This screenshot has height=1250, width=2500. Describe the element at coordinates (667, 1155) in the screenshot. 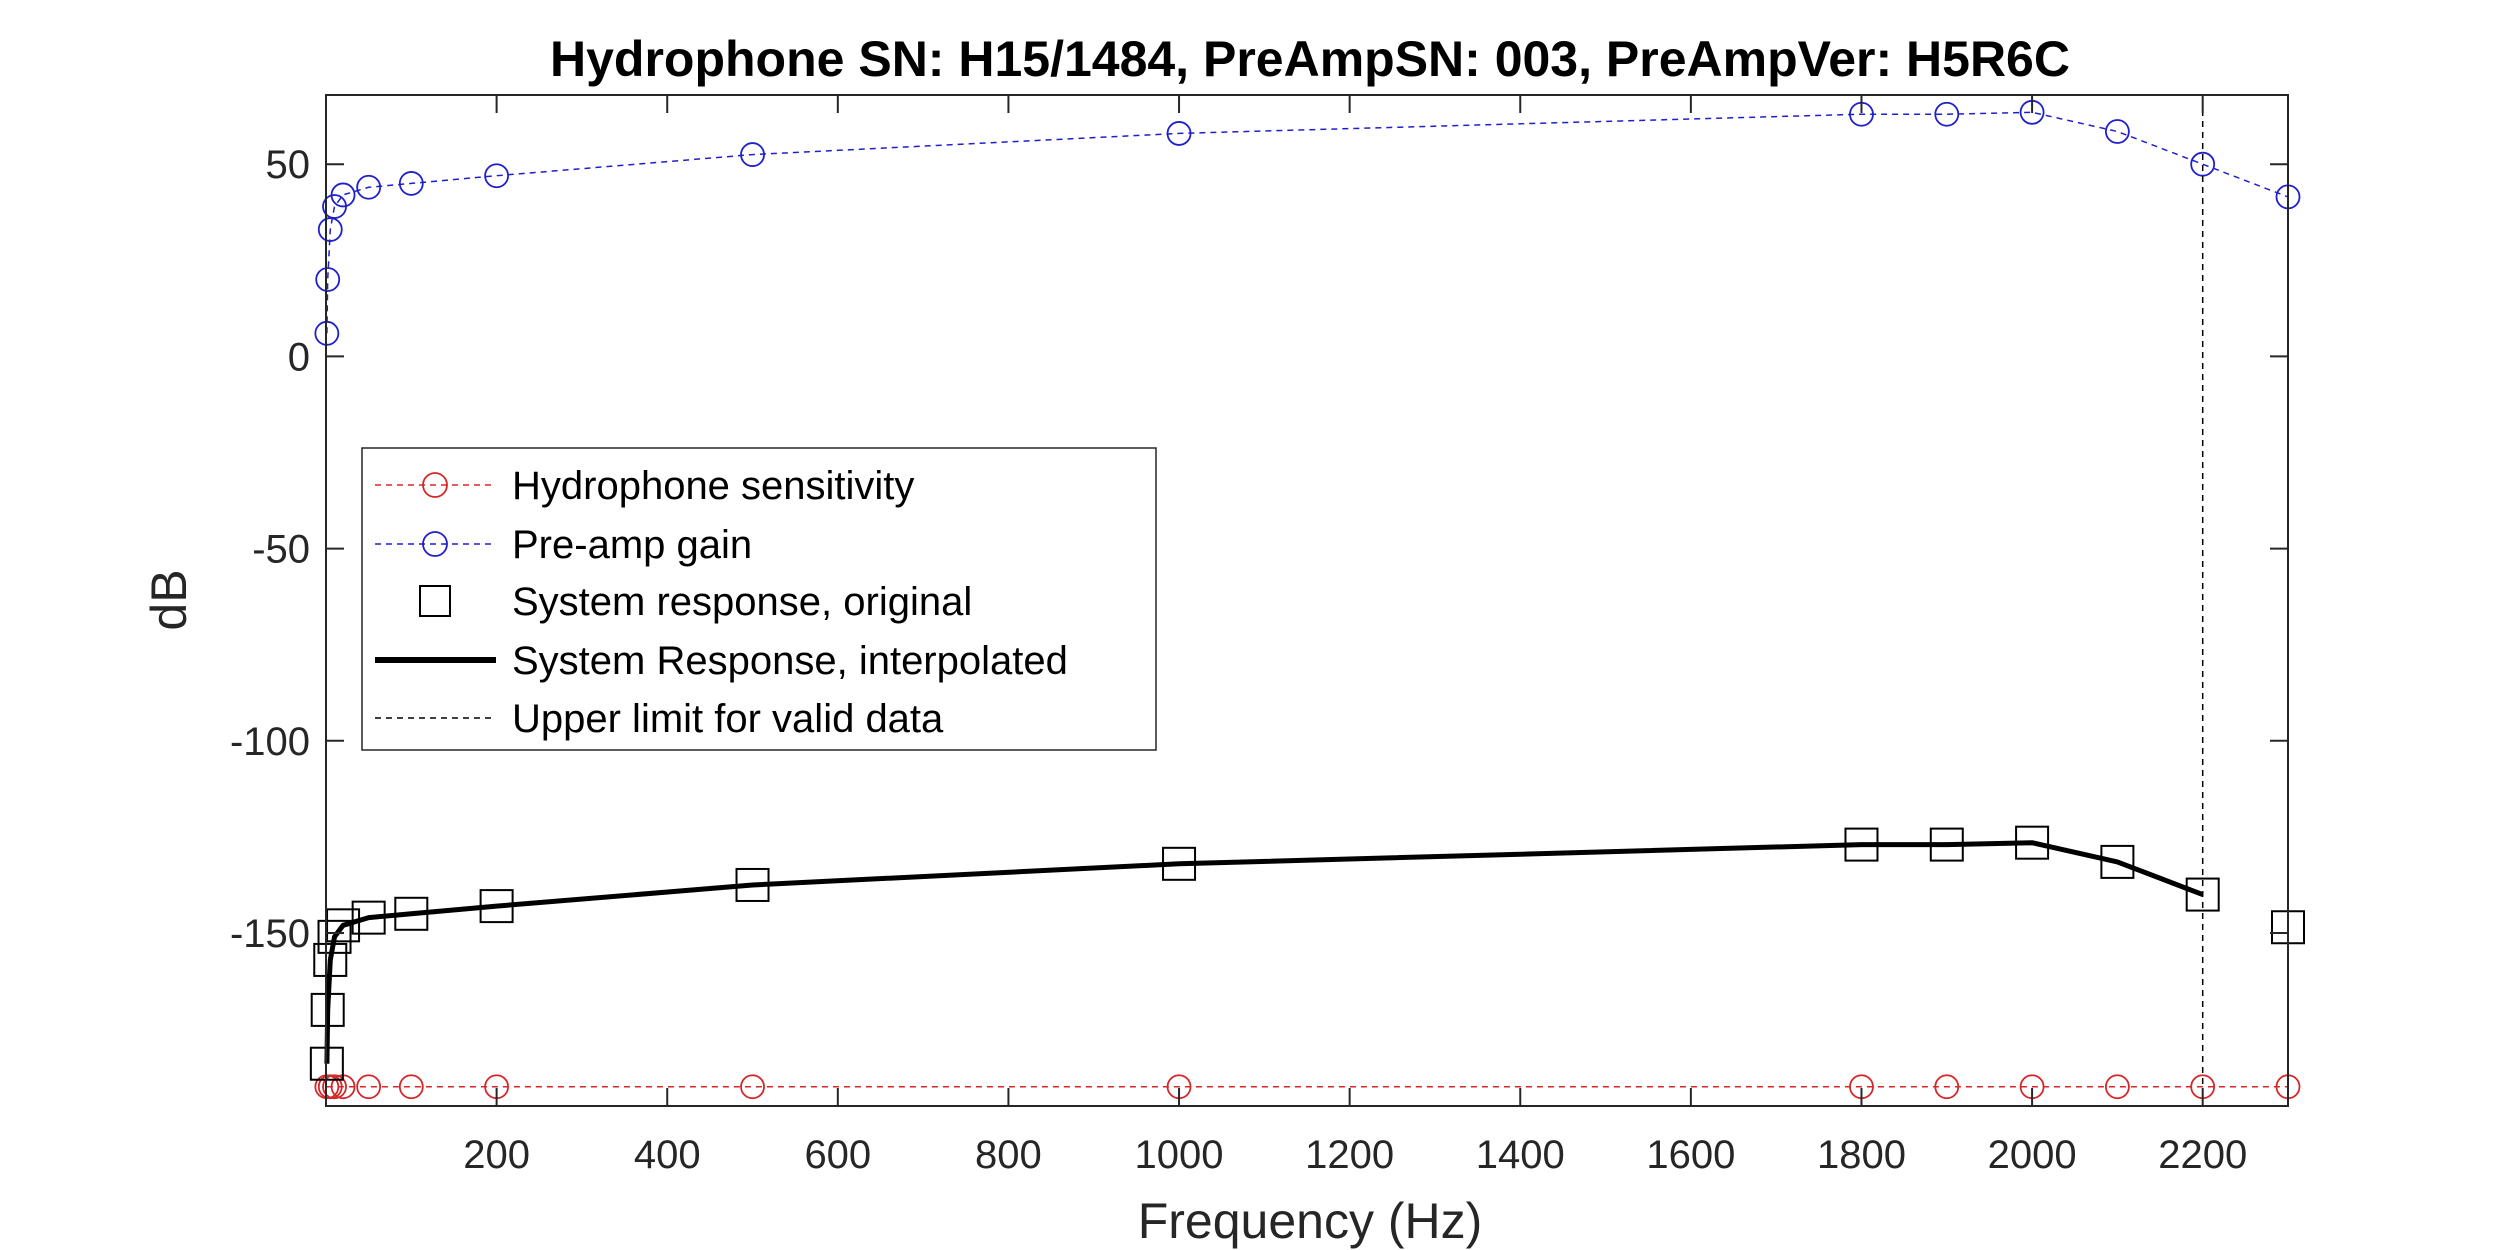

I see `x-tick-label: 400` at that location.